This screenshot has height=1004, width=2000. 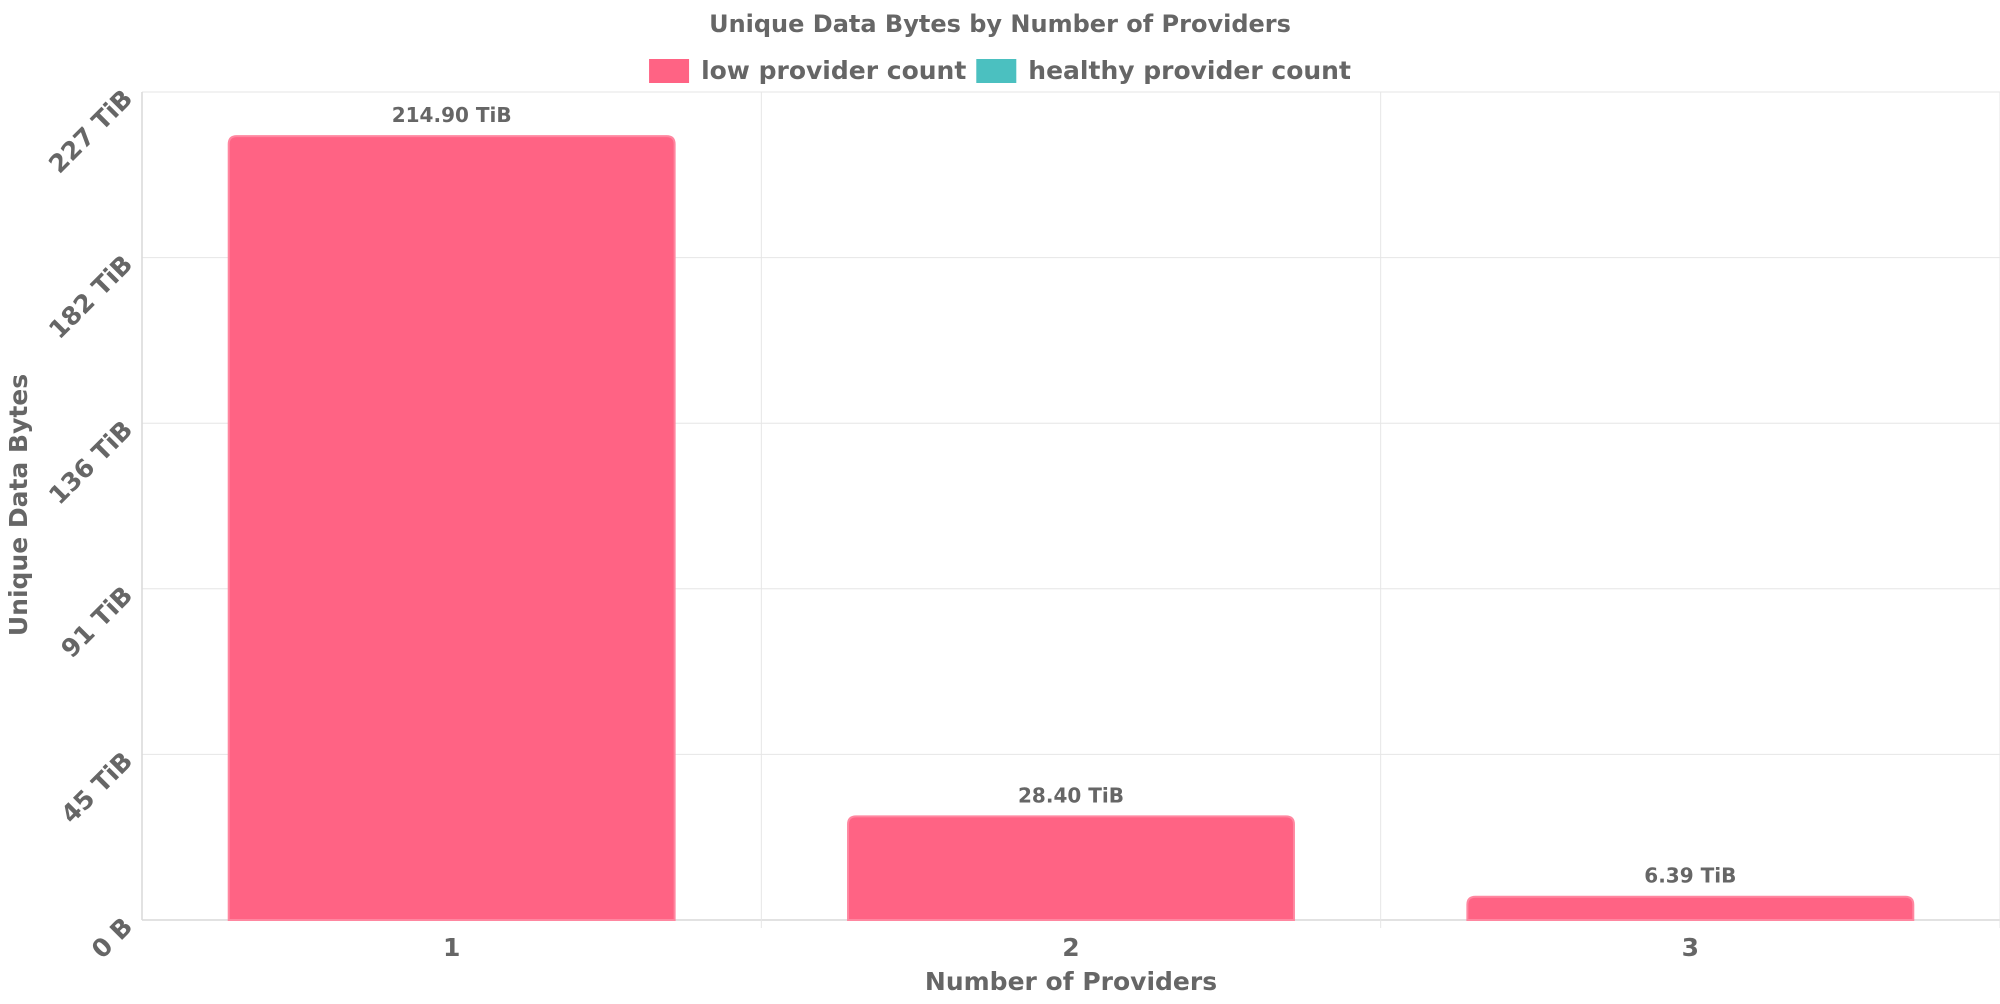 I want to click on data-label-2: 28.40 TiB, so click(x=1071, y=795).